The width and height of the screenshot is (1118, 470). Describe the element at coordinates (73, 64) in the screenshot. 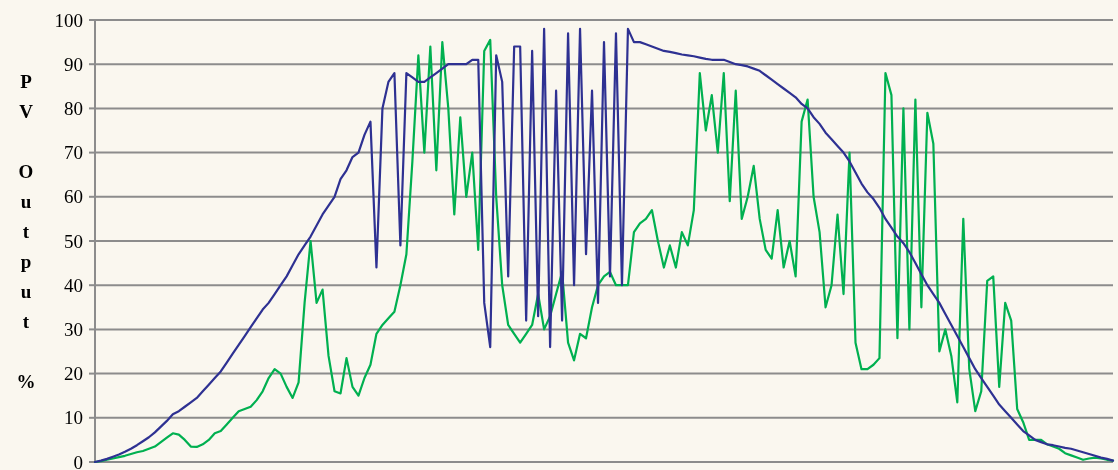

I see `y-tick-label: 90` at that location.